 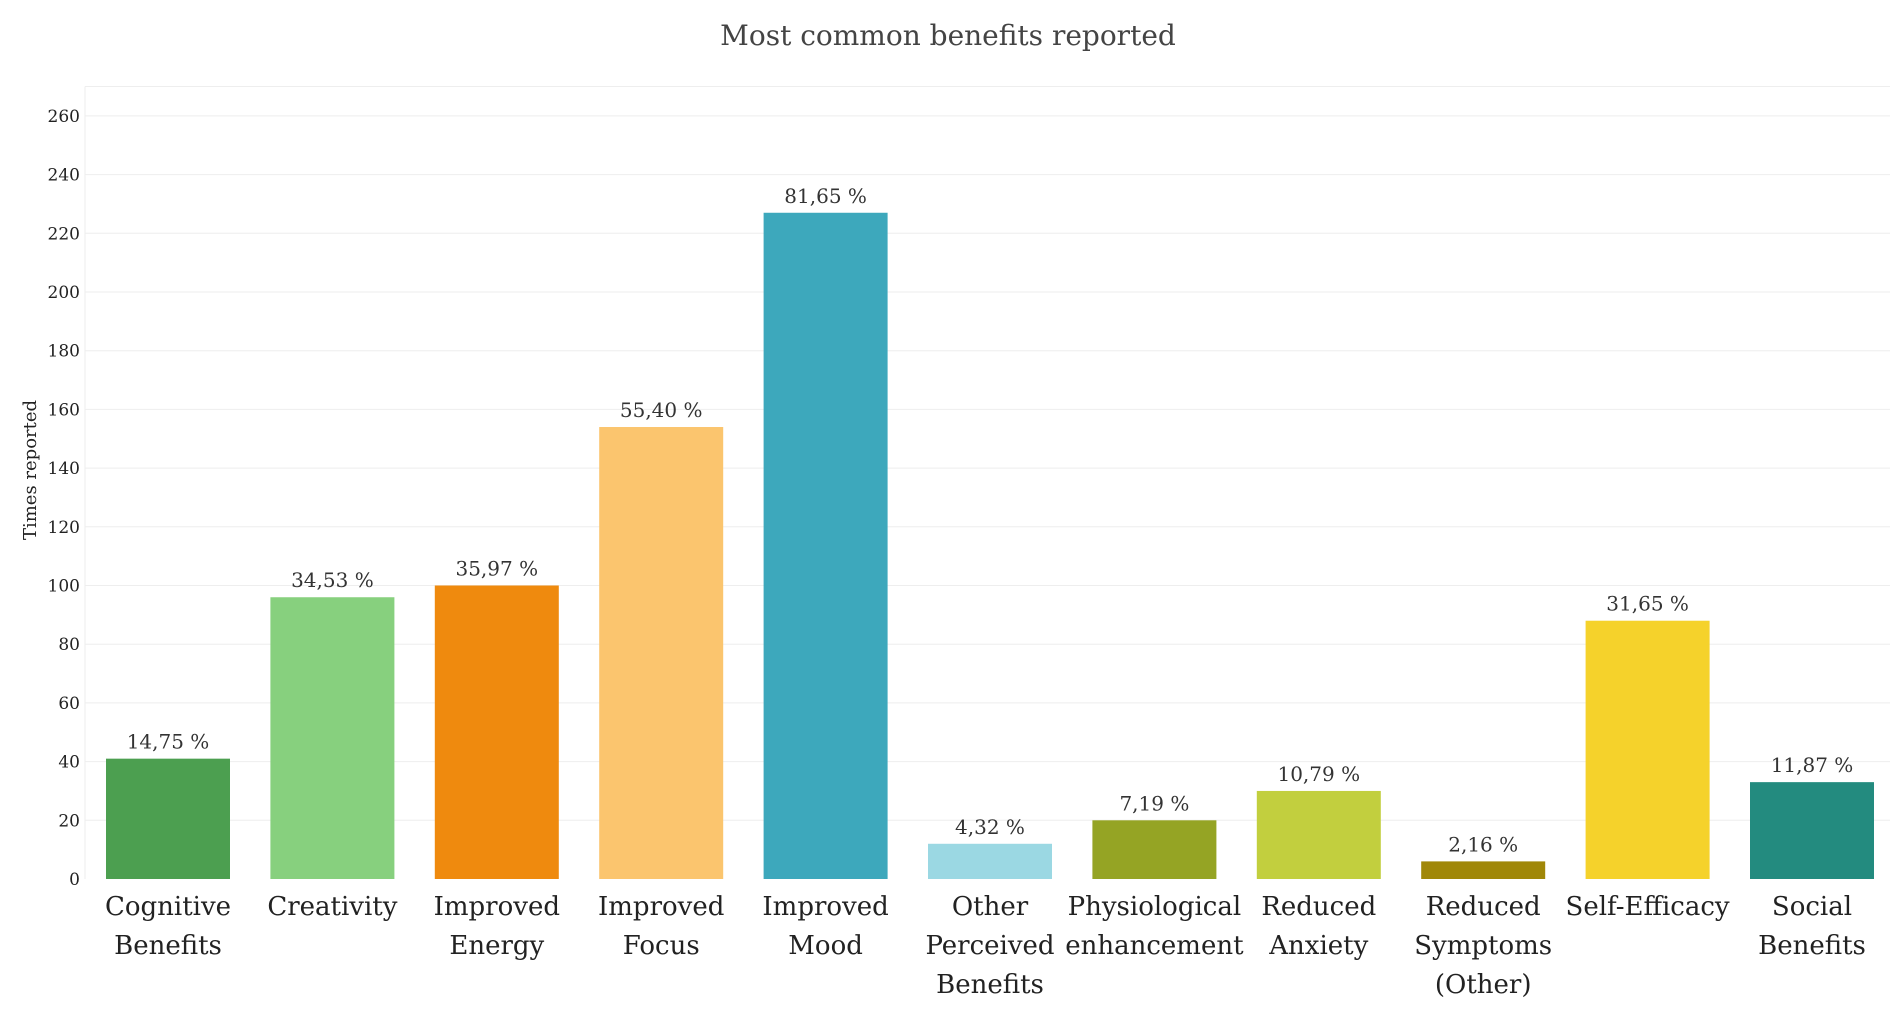 I want to click on x-tick-line: (Other), so click(x=1483, y=985).